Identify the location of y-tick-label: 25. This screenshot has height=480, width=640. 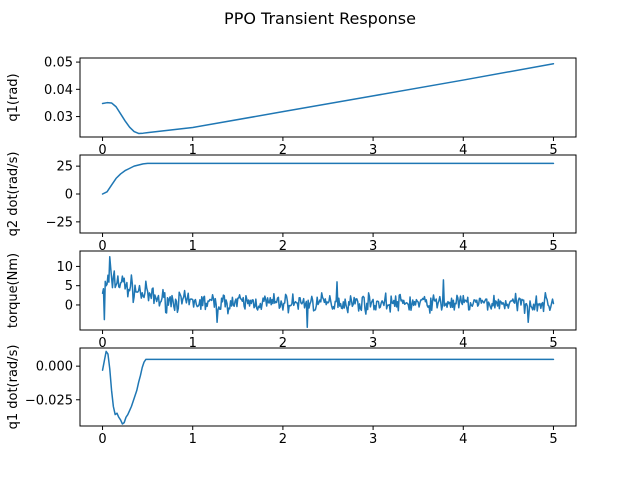
(64, 167).